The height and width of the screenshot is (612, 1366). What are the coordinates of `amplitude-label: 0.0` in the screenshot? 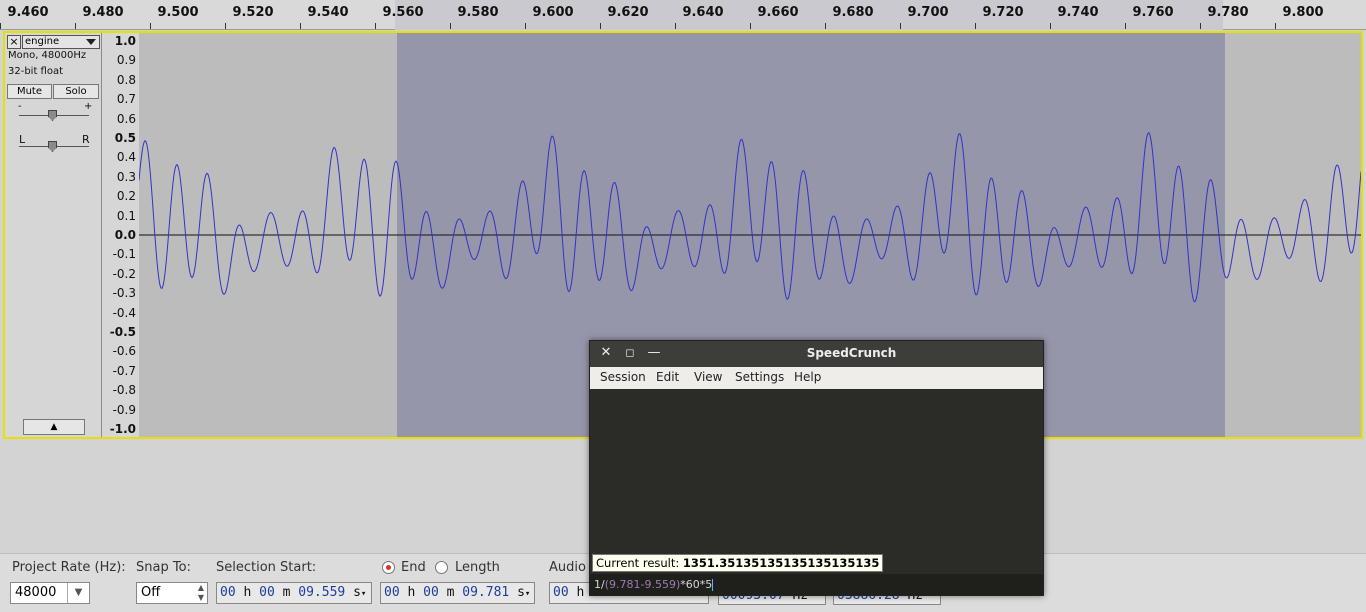 It's located at (125, 235).